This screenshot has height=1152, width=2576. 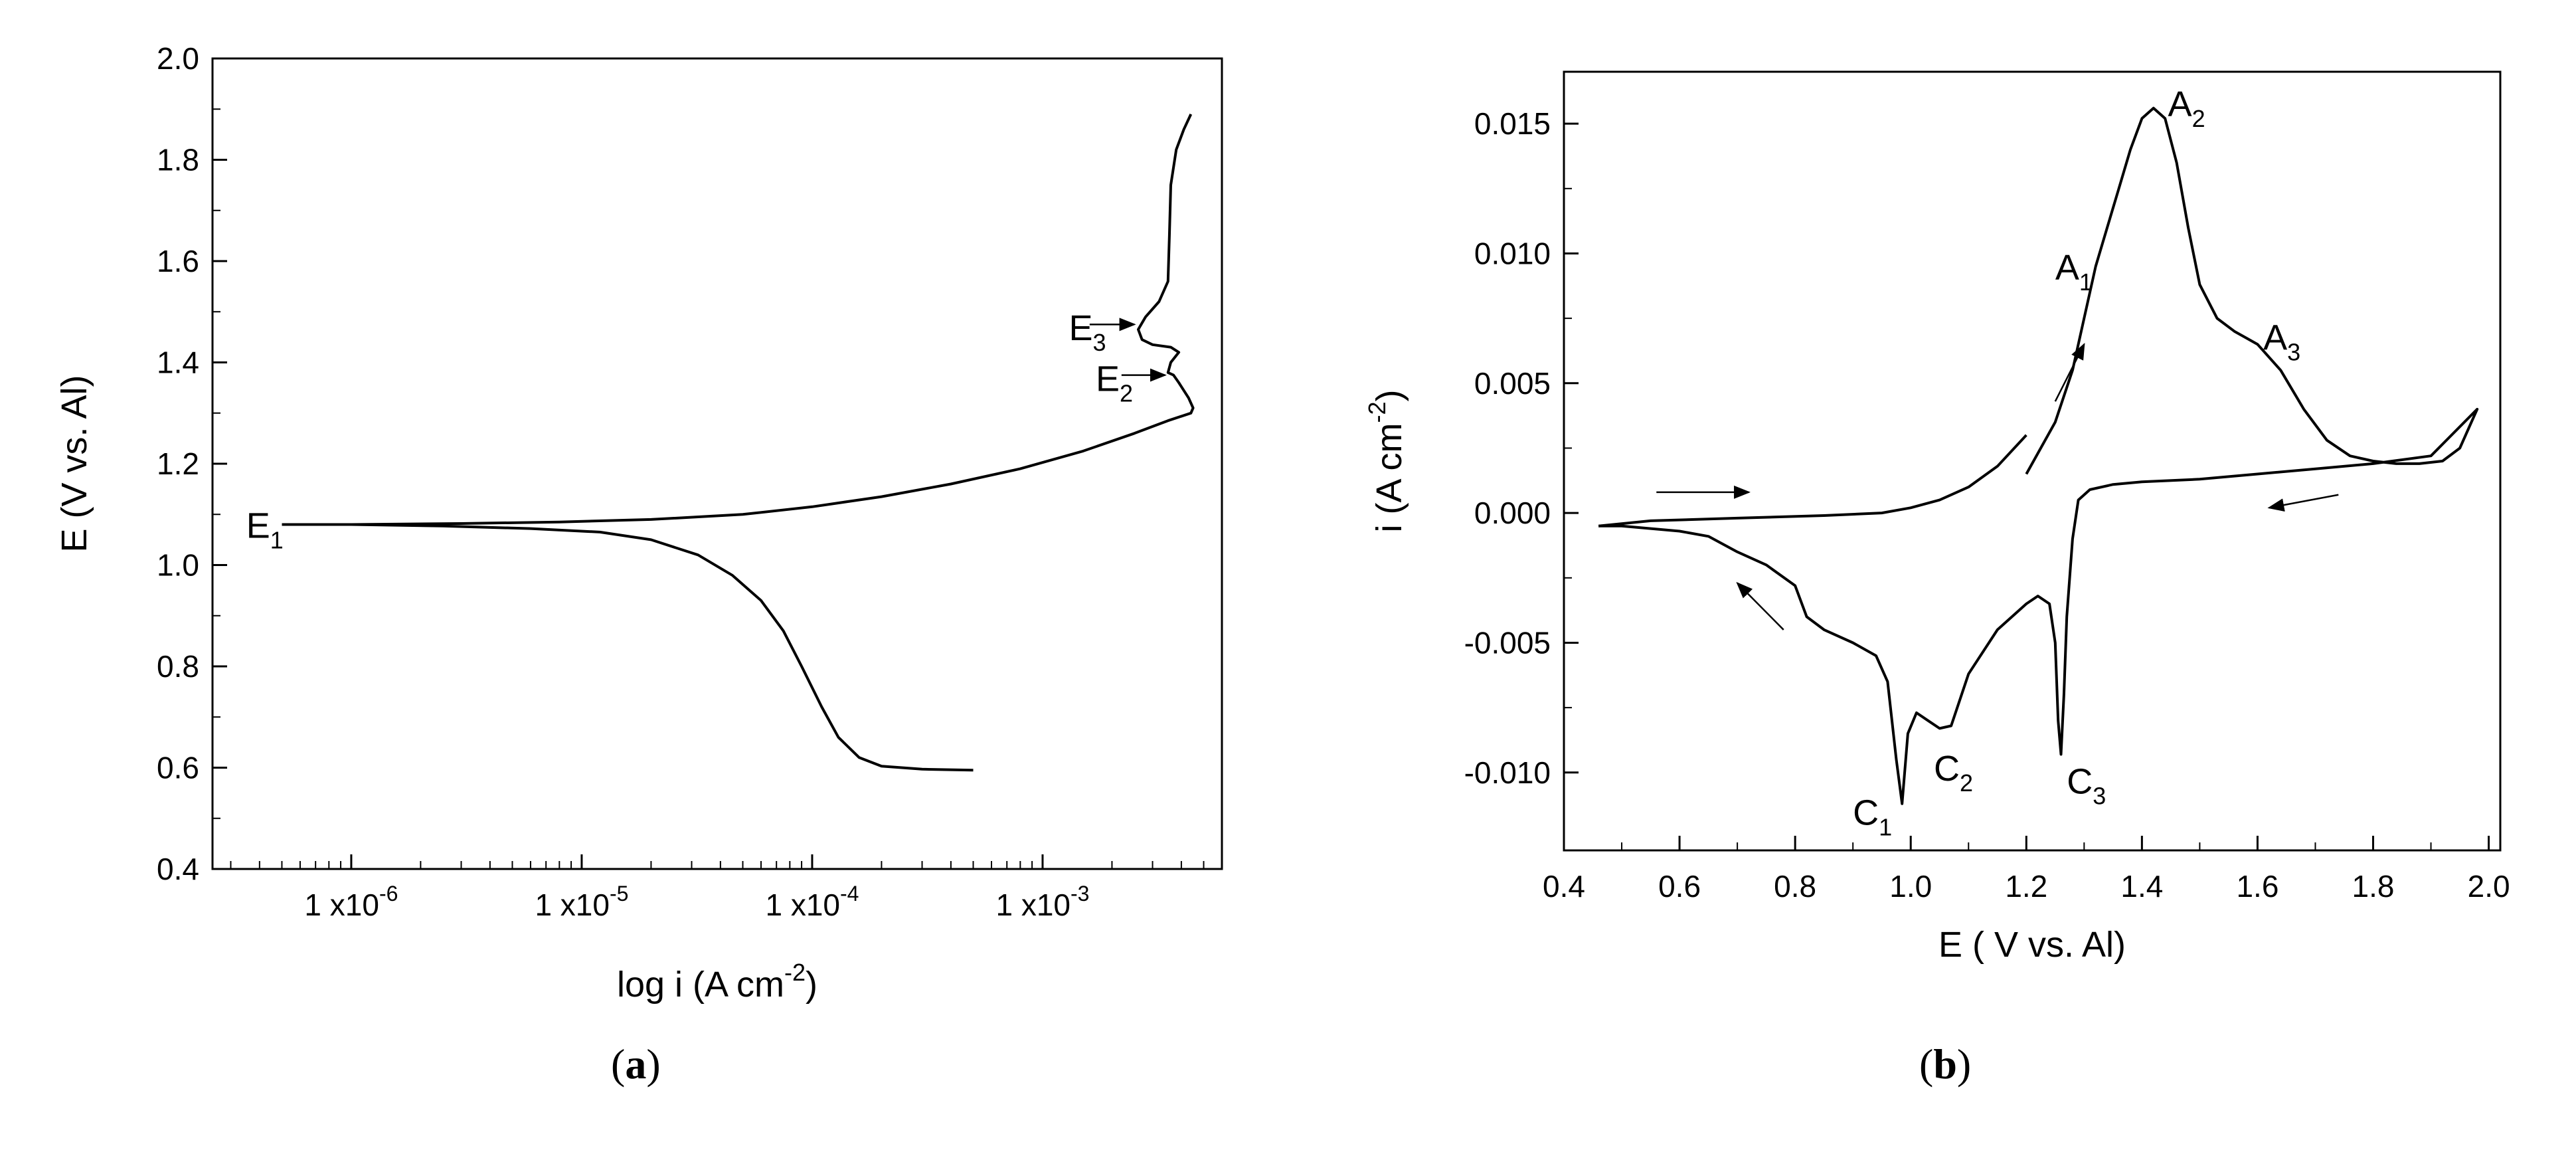 I want to click on annotation-C3: C3, so click(x=2086, y=786).